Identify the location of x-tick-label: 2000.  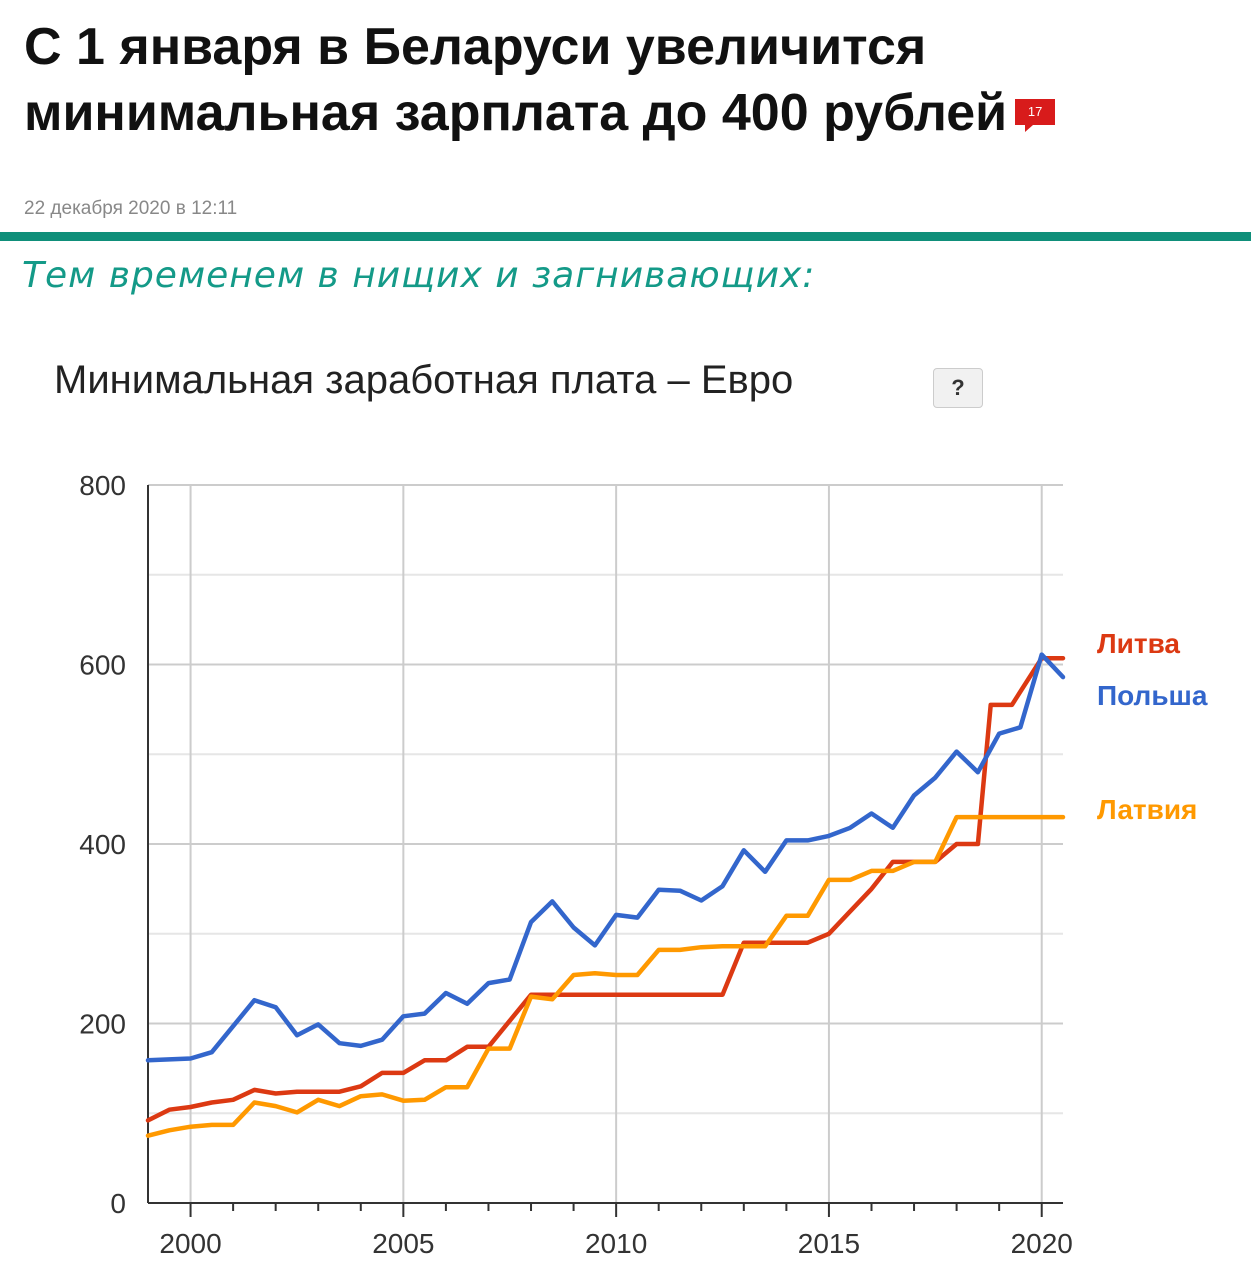
(190, 1243).